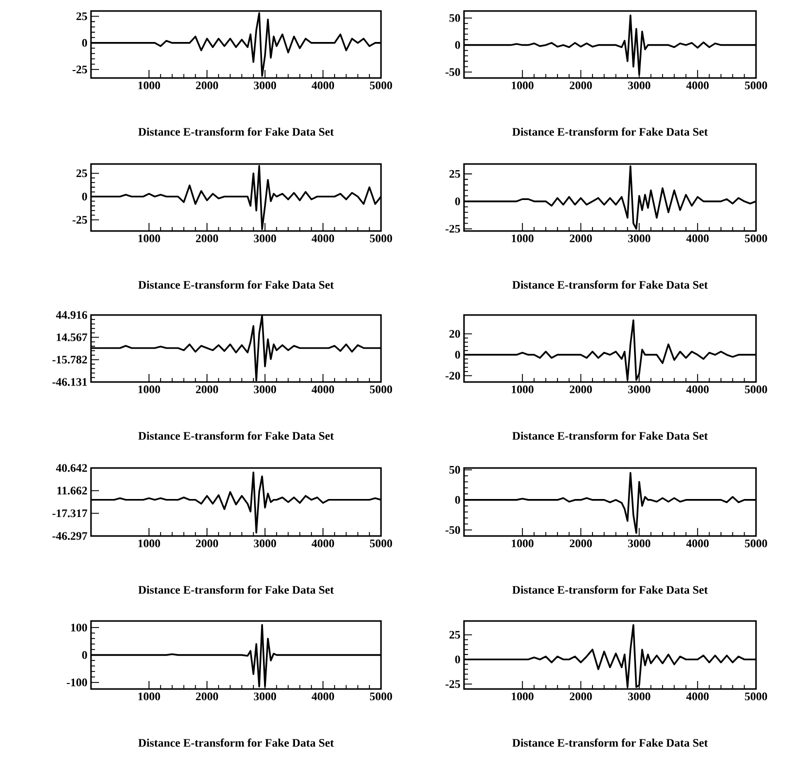  Describe the element at coordinates (69, 382) in the screenshot. I see `y-tick-label: -46.131` at that location.